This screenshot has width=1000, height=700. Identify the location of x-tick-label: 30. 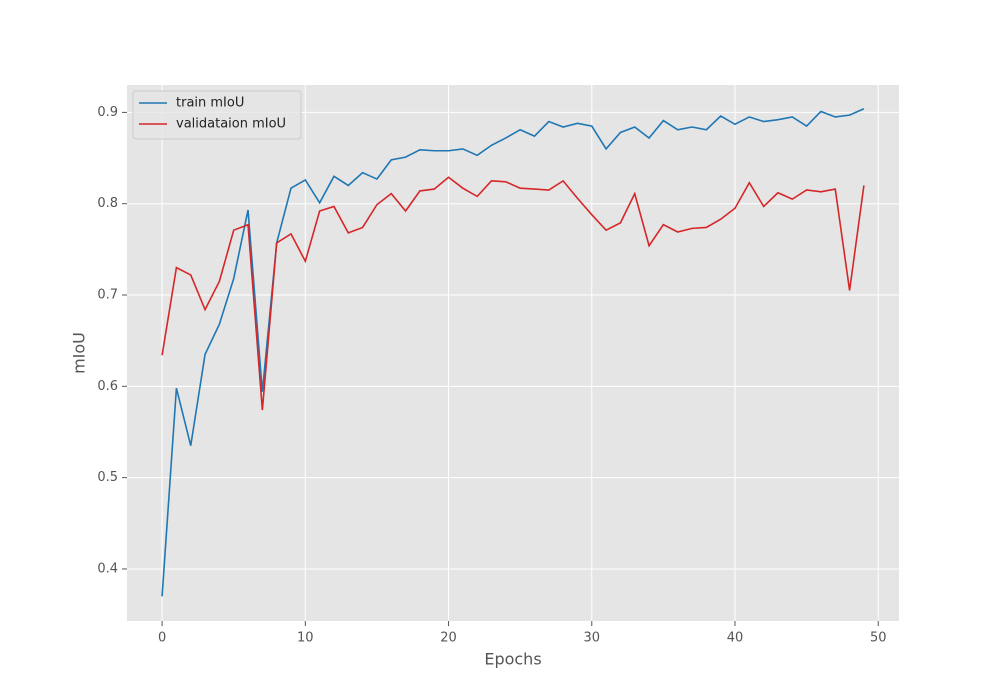
(592, 638).